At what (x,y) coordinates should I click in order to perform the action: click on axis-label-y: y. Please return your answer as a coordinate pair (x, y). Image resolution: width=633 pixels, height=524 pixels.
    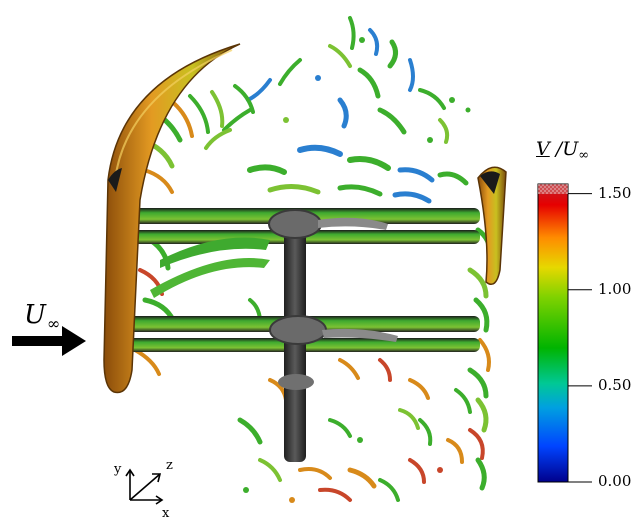
    Looking at the image, I should click on (118, 469).